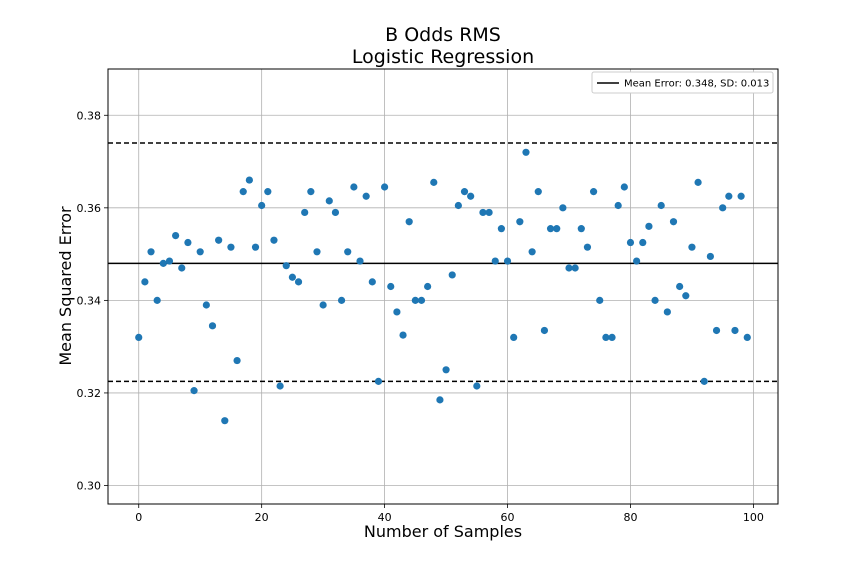 The height and width of the screenshot is (576, 864). What do you see at coordinates (696, 84) in the screenshot?
I see `legend-mean-label: Mean Error: 0.348, SD: 0.013` at bounding box center [696, 84].